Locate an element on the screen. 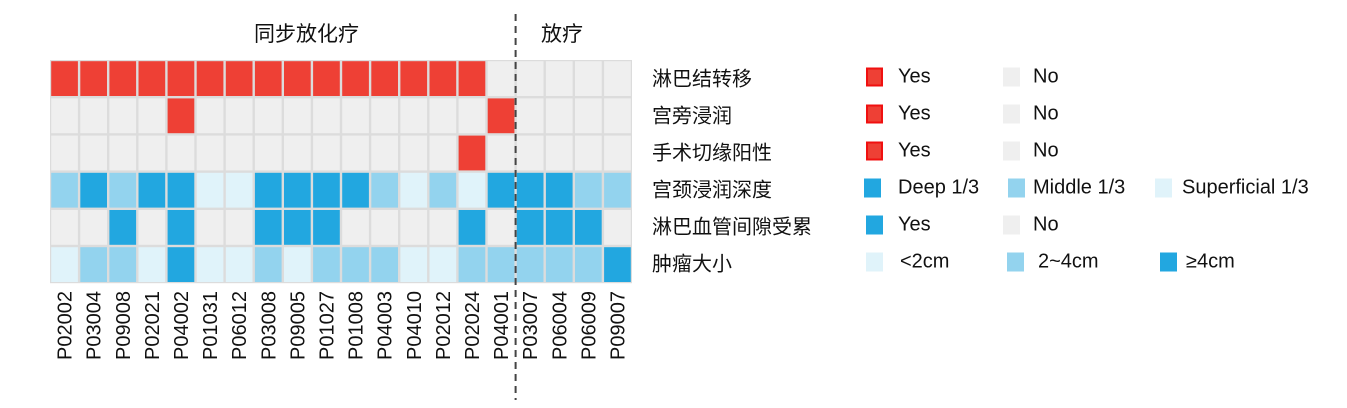  sample-label: P06004 is located at coordinates (560, 325).